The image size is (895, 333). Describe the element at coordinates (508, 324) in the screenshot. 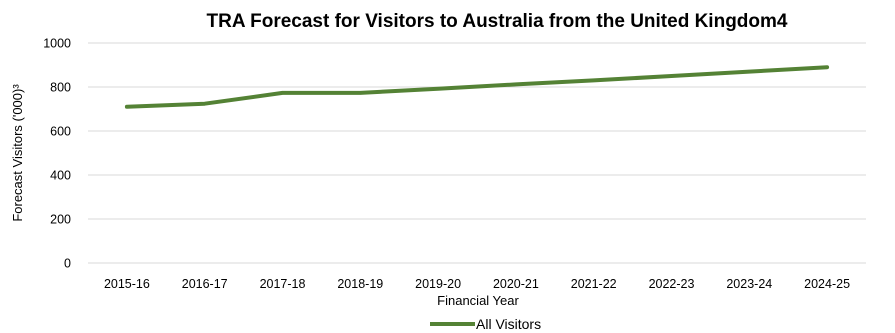

I see `legend-label: All Visitors` at that location.